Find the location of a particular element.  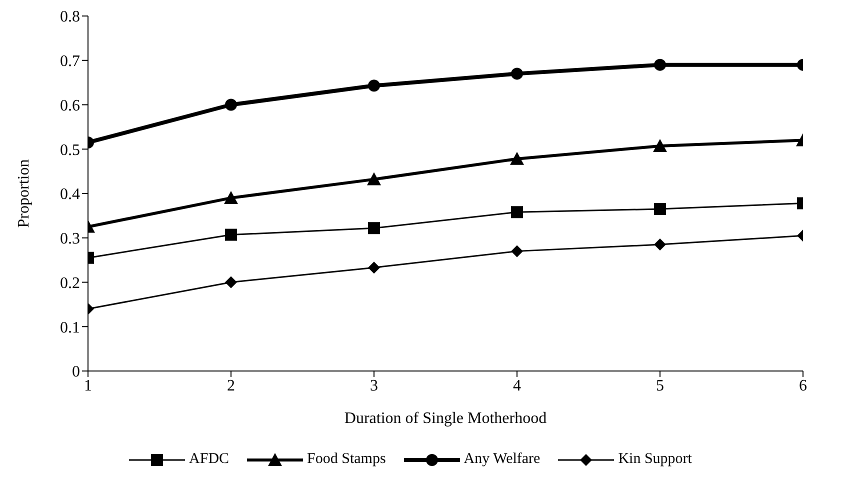

y-tick-label: 0.3 is located at coordinates (70, 239).